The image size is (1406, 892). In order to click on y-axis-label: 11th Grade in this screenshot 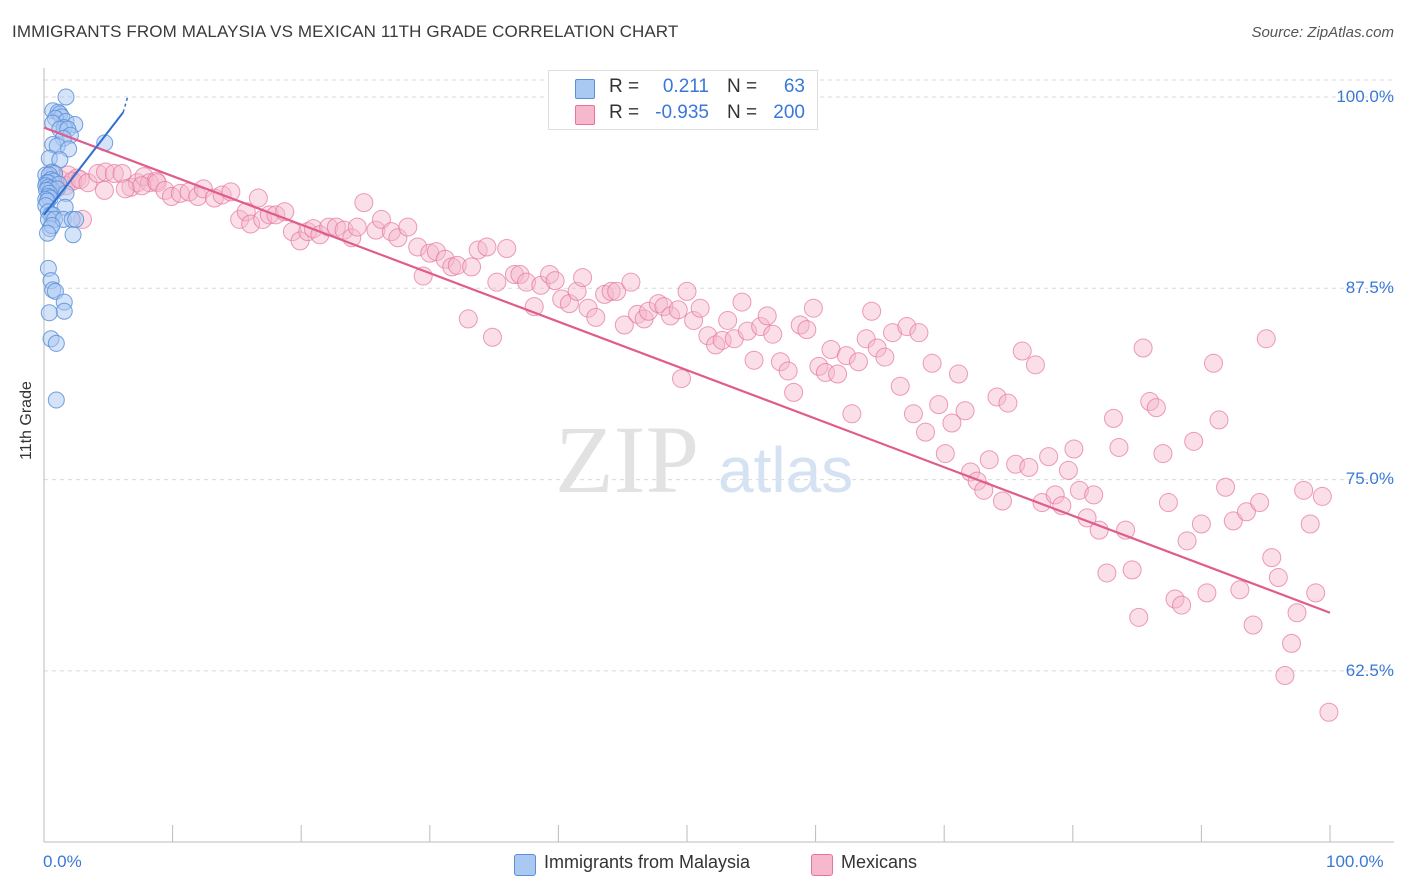, I will do `click(26, 420)`.